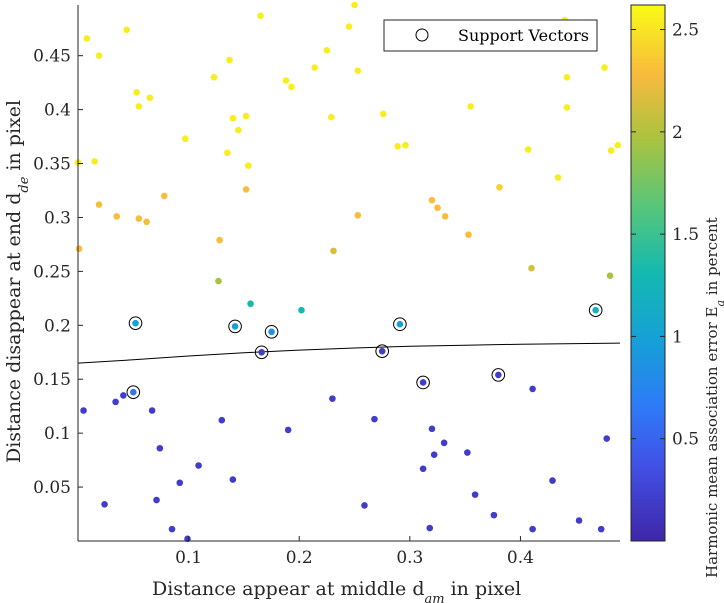 Image resolution: width=724 pixels, height=603 pixels. What do you see at coordinates (648, 273) in the screenshot?
I see `colorbar-gradient` at bounding box center [648, 273].